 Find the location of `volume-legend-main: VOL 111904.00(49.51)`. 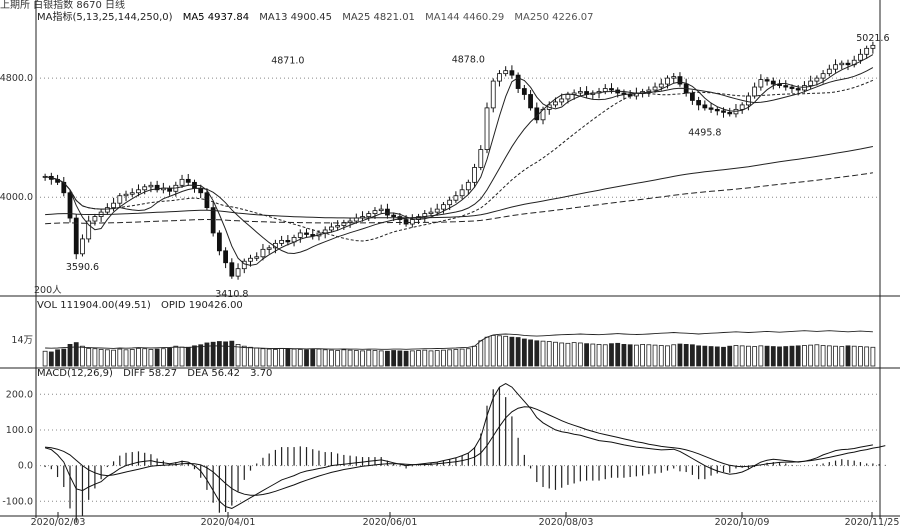

volume-legend-main: VOL 111904.00(49.51) is located at coordinates (94, 305).